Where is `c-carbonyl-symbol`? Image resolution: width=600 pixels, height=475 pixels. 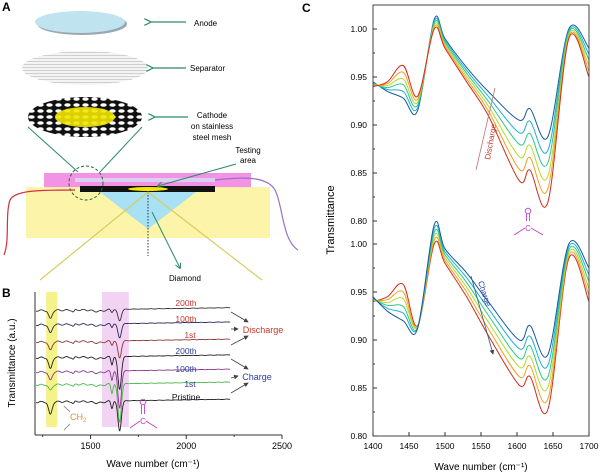 c-carbonyl-symbol is located at coordinates (528, 221).